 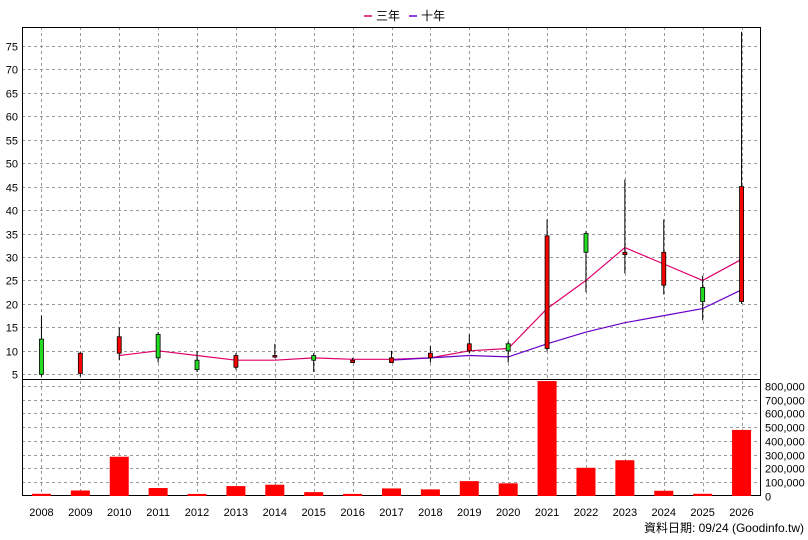 What do you see at coordinates (12, 236) in the screenshot?
I see `price-tick-label: 35` at bounding box center [12, 236].